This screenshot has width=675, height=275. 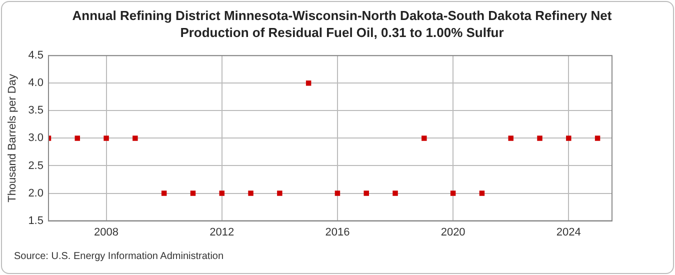 What do you see at coordinates (36, 110) in the screenshot?
I see `y-tick-label: 3.5` at bounding box center [36, 110].